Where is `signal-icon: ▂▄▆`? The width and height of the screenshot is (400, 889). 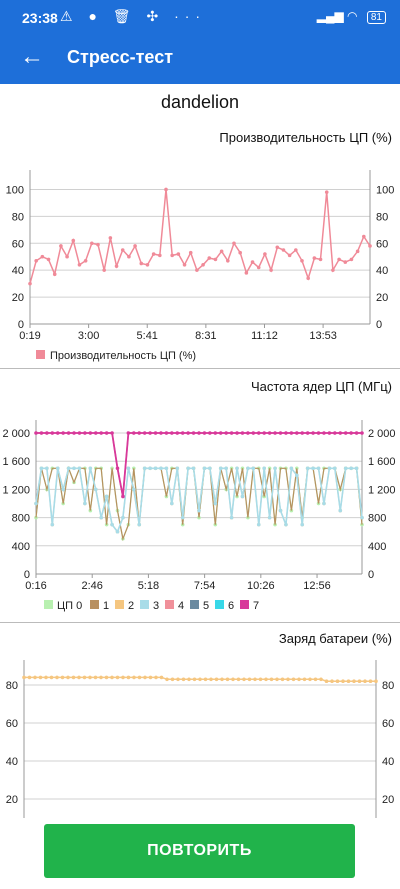
signal-icon: ▂▄▆ is located at coordinates (330, 16).